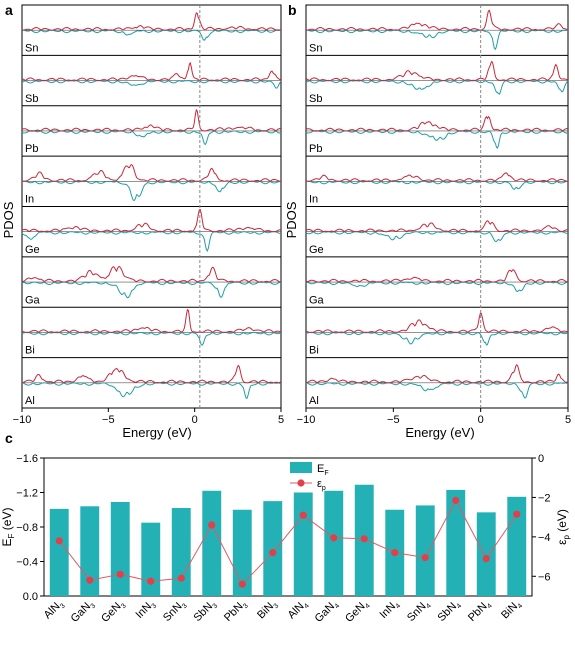 The width and height of the screenshot is (575, 646). What do you see at coordinates (298, 610) in the screenshot?
I see `category-label: AlN4` at bounding box center [298, 610].